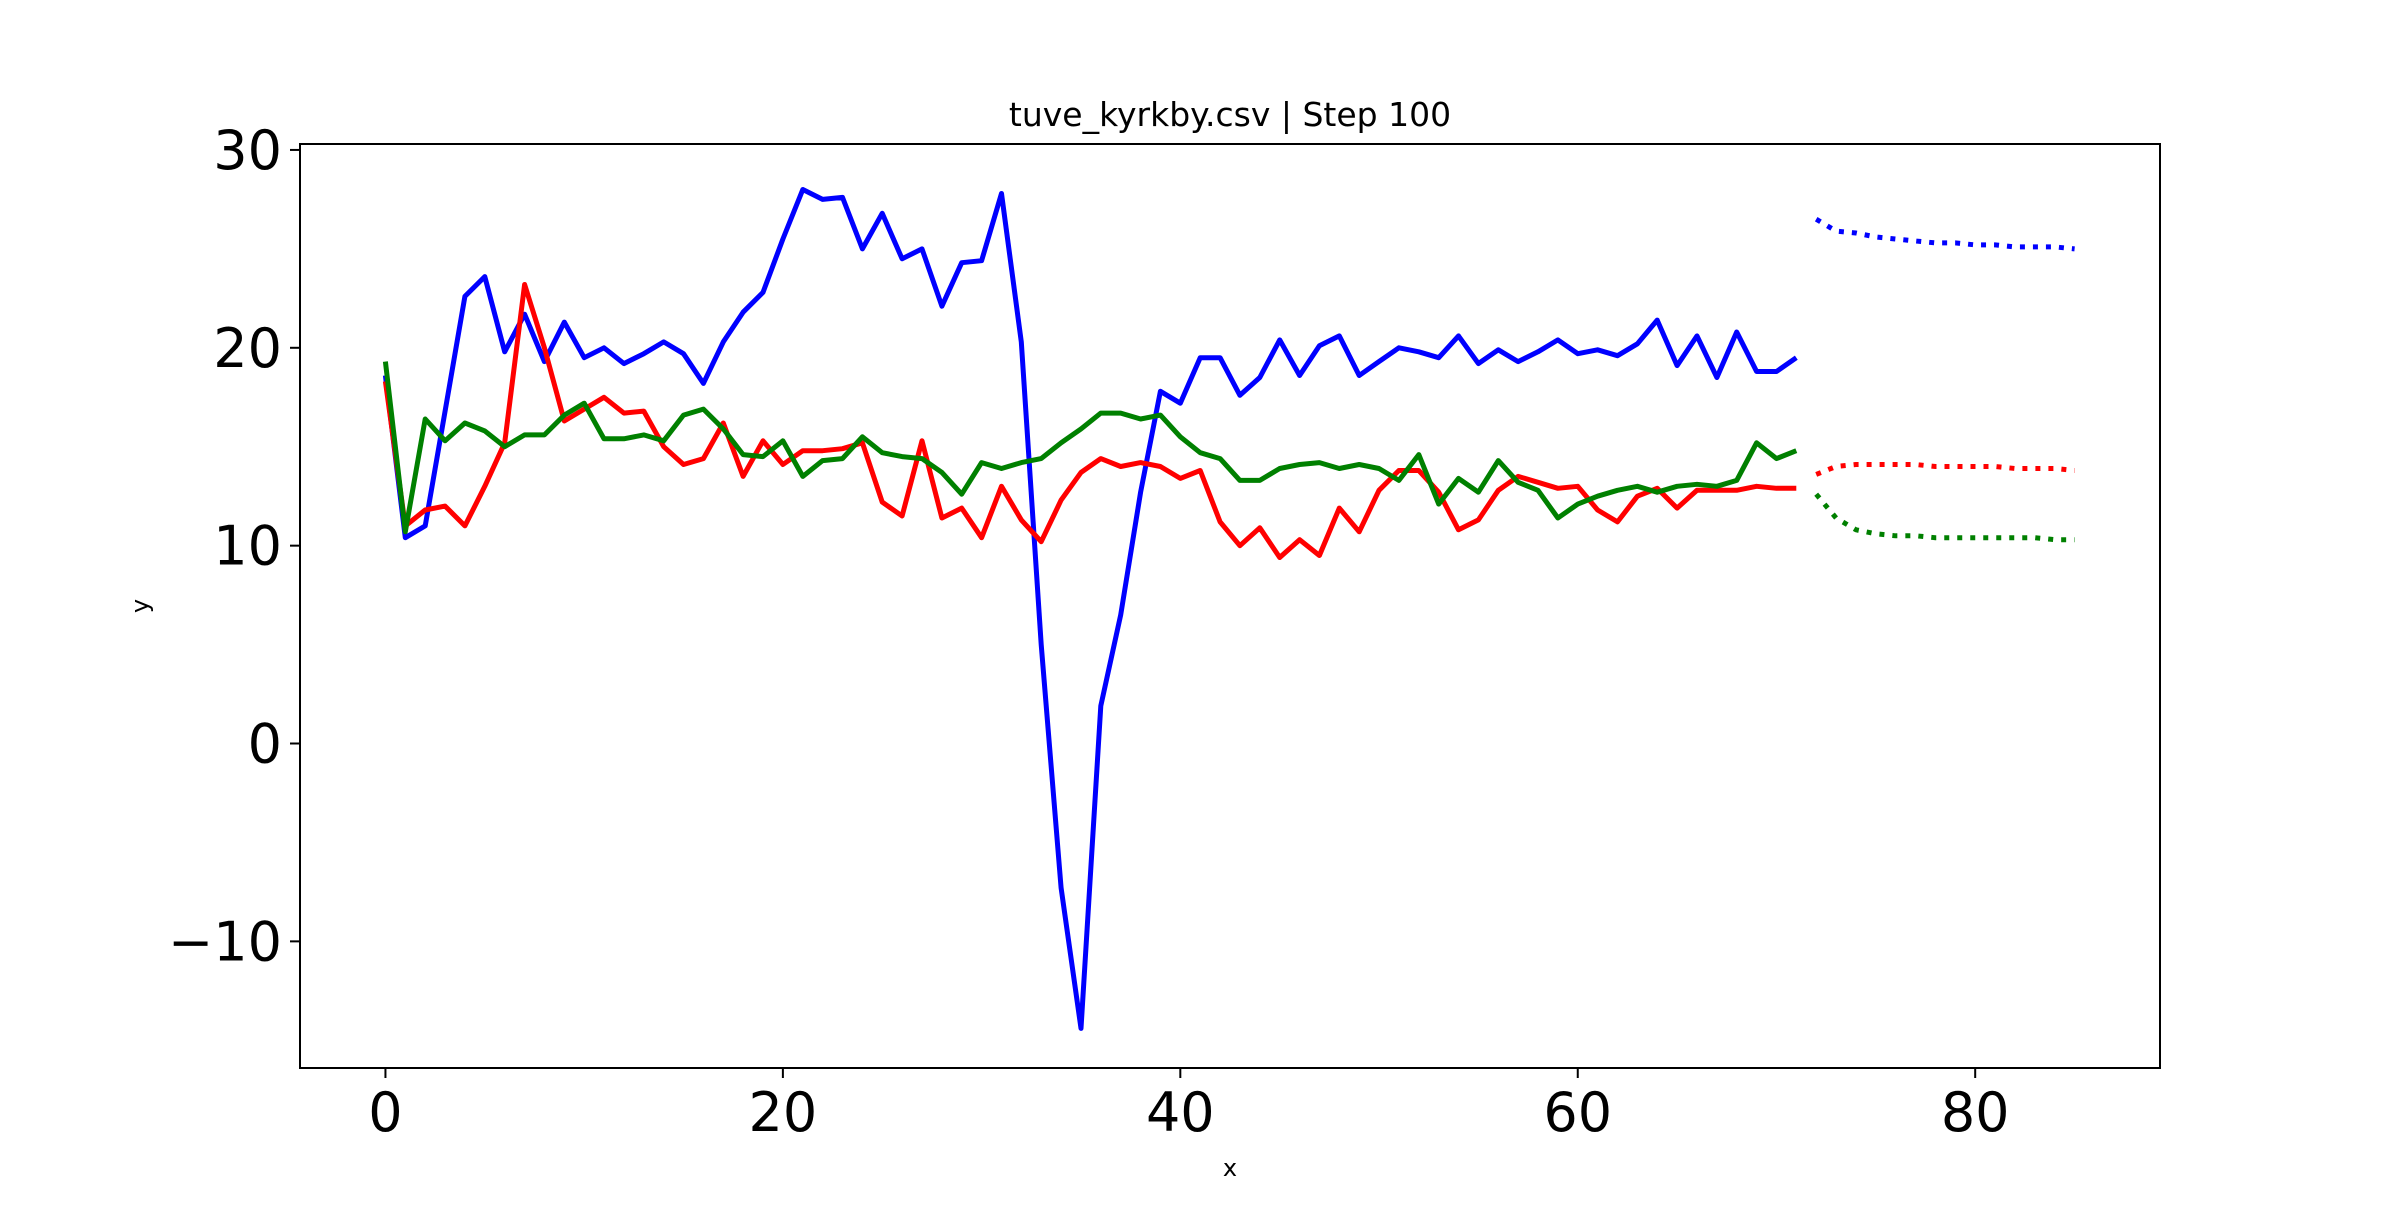 This screenshot has width=2400, height=1205. I want to click on series-1-forecast-line, so click(1944, 234).